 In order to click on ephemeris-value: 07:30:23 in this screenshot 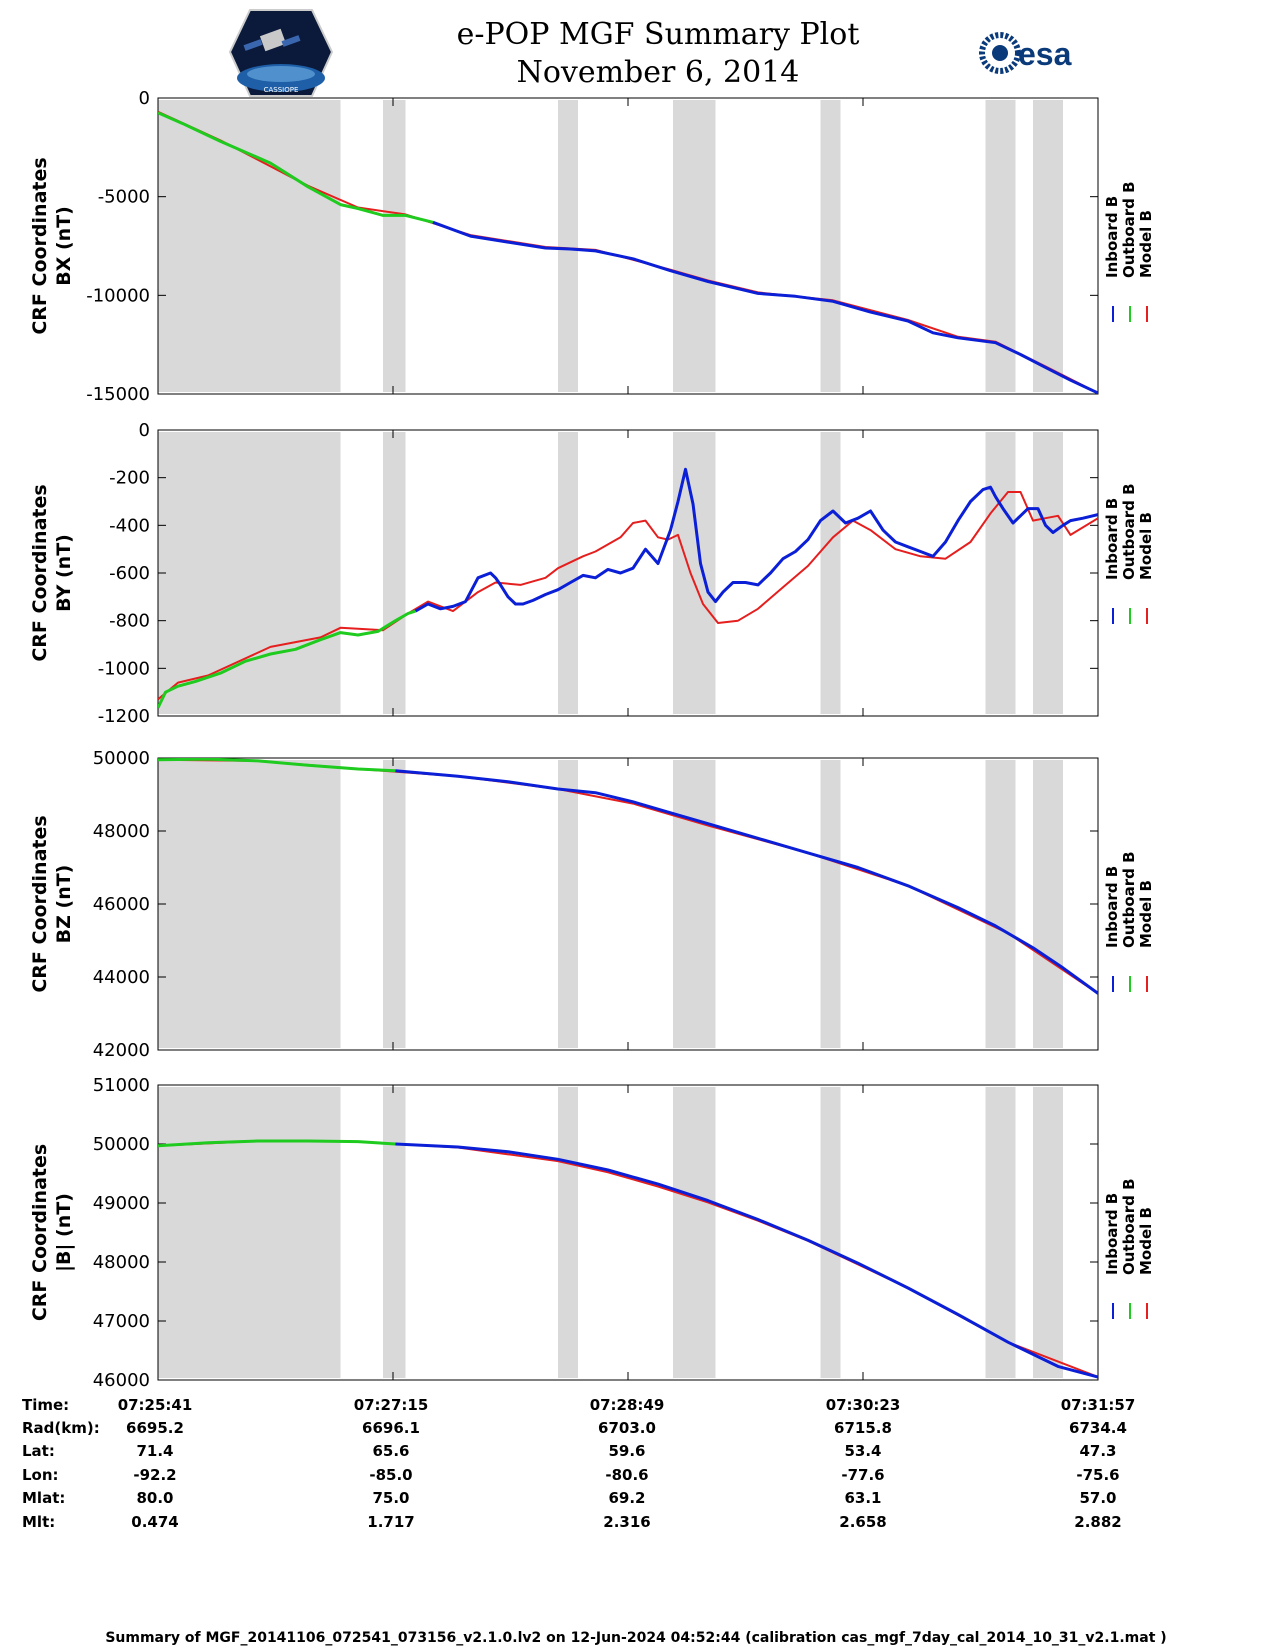, I will do `click(863, 1405)`.